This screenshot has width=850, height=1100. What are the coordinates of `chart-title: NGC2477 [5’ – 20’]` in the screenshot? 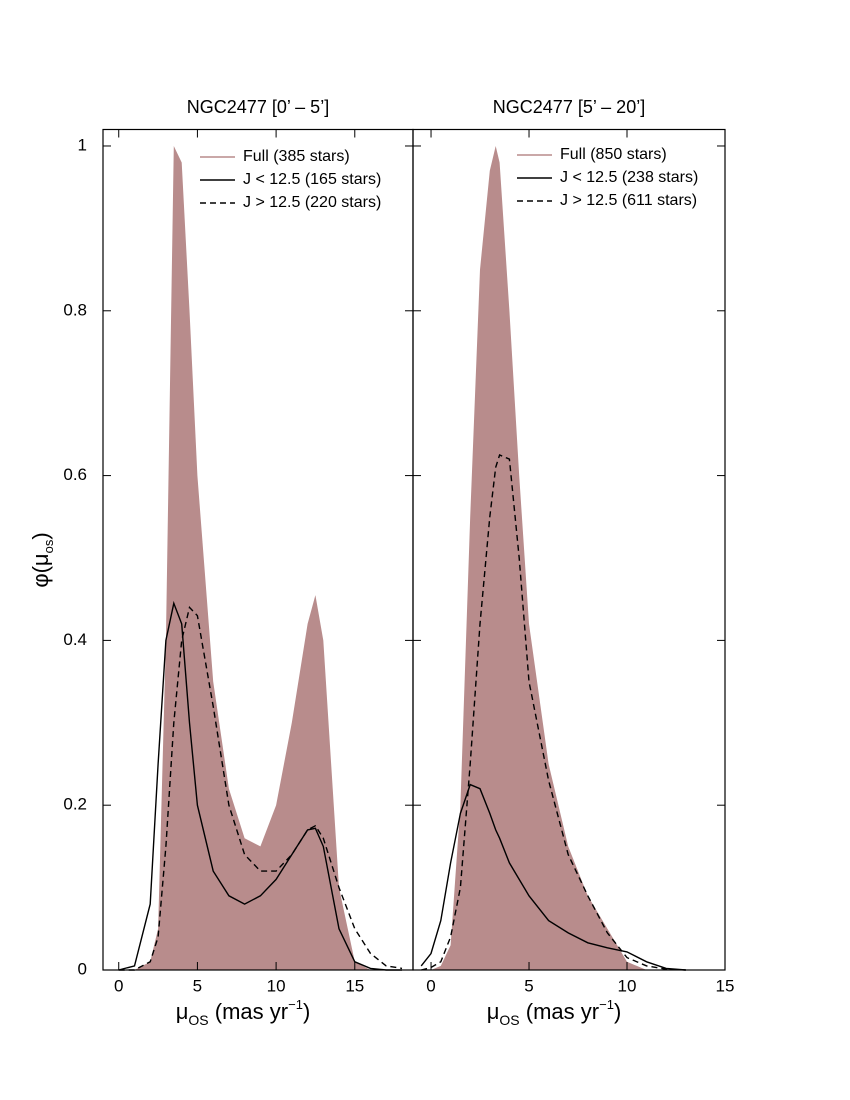 It's located at (569, 107).